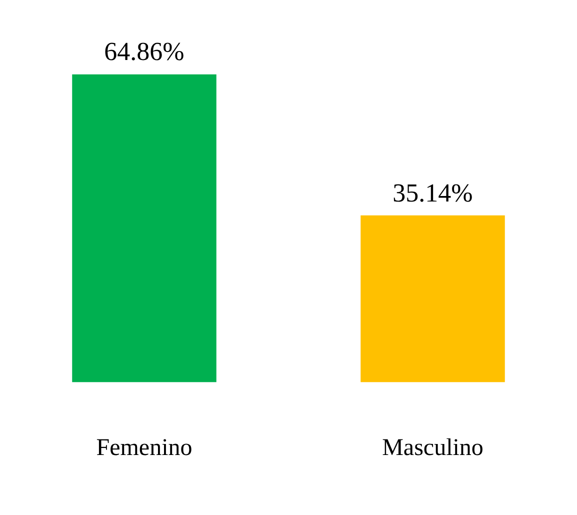  I want to click on x-tick-label: Femenino, so click(144, 447).